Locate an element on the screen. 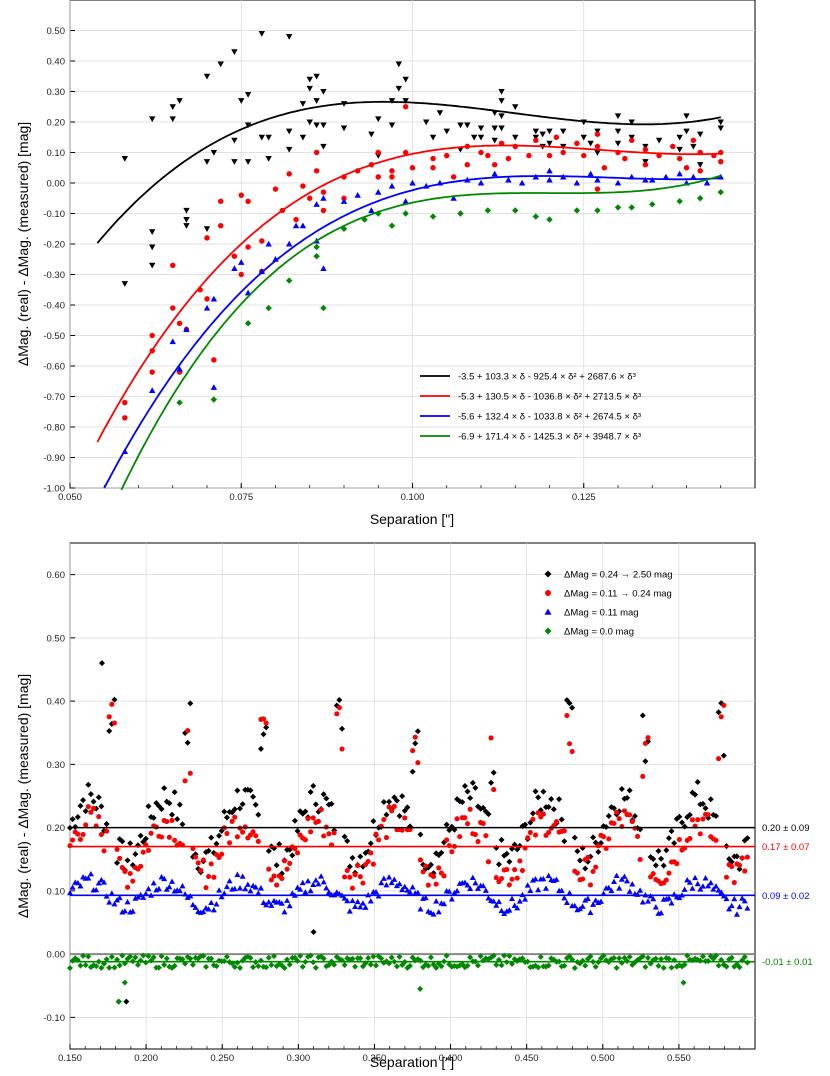 Image resolution: width=830 pixels, height=1076 pixels. top-y-tick-label: -0.90 is located at coordinates (54, 458).